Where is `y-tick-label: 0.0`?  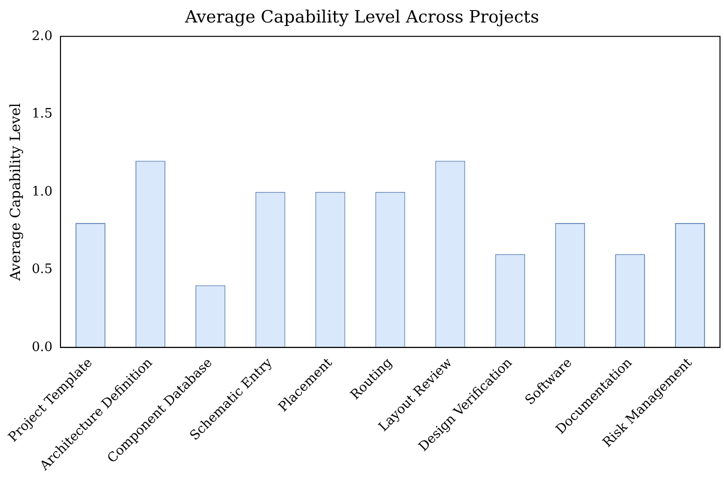 y-tick-label: 0.0 is located at coordinates (42, 347).